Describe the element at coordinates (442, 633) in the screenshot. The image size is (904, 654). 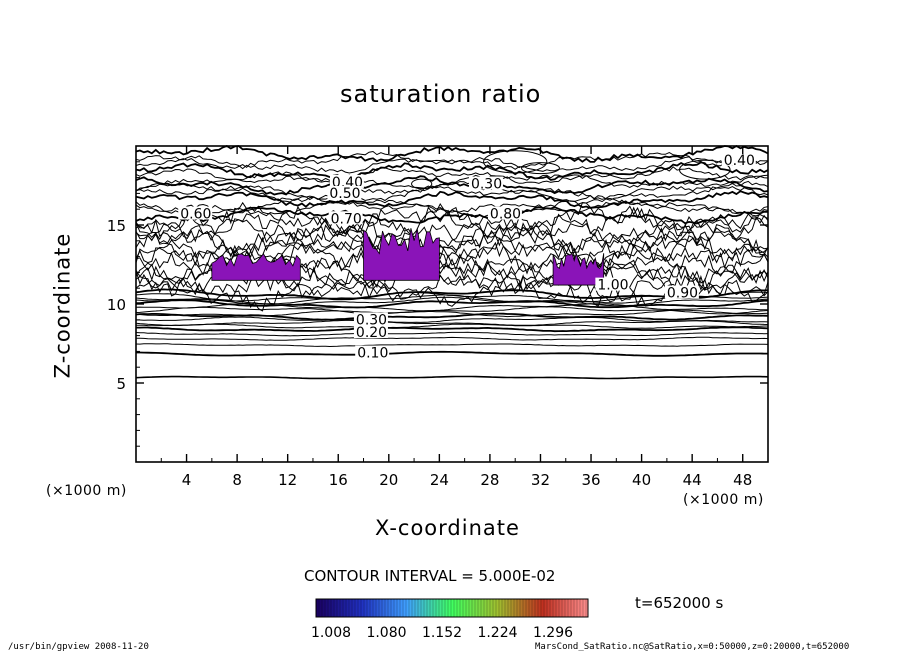
I see `colorbar-tick-label: 1.152` at that location.